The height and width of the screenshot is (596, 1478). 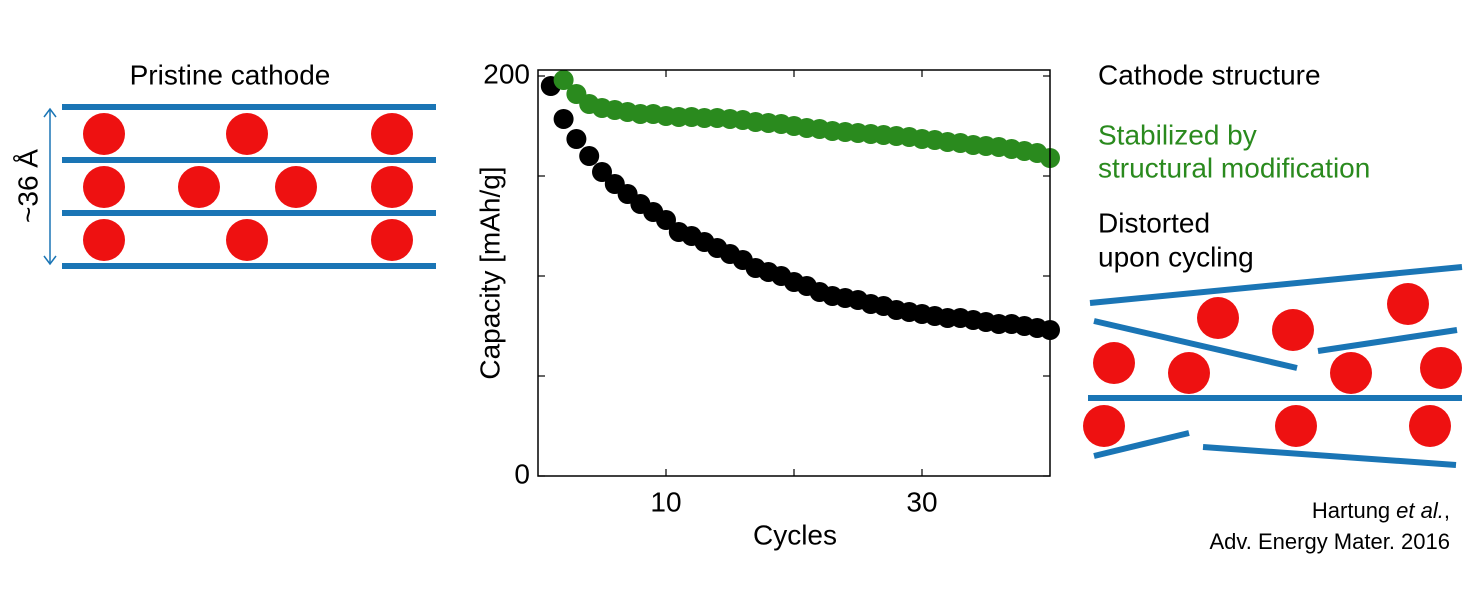 What do you see at coordinates (1447, 510) in the screenshot?
I see `citation-comma: ,` at bounding box center [1447, 510].